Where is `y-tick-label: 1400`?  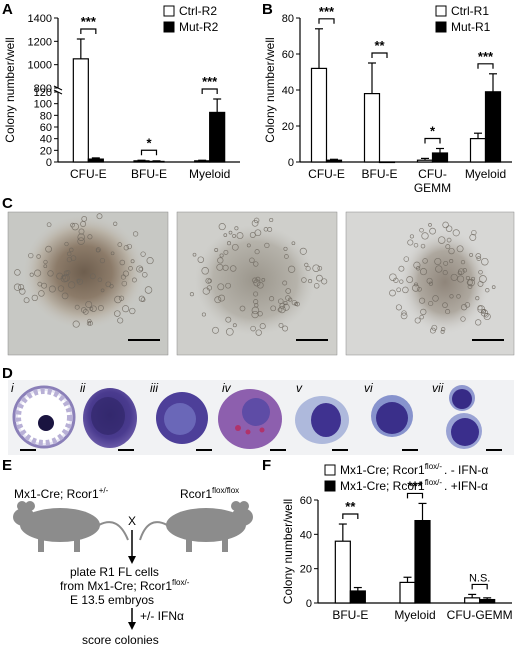 y-tick-label: 1400 is located at coordinates (40, 19).